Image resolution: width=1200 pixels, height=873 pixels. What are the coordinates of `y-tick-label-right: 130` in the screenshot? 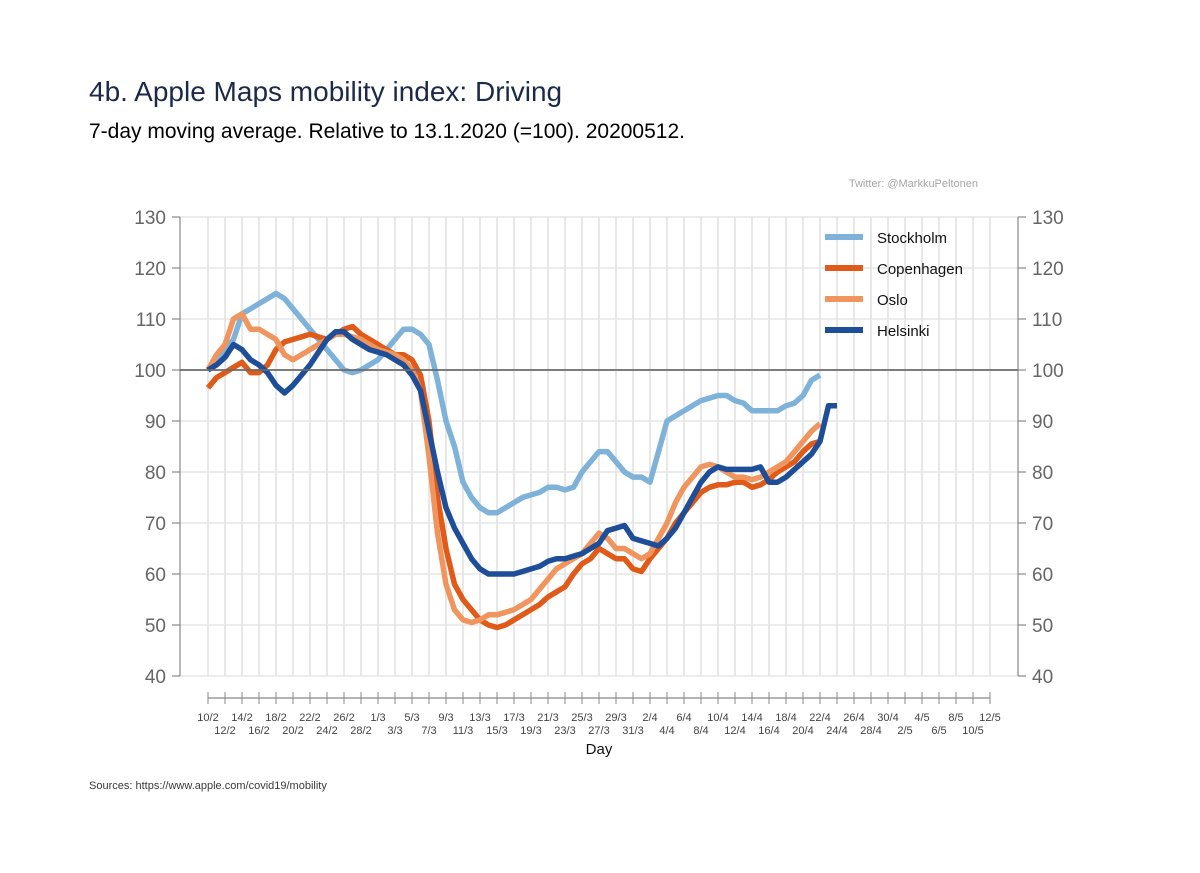 It's located at (1048, 218).